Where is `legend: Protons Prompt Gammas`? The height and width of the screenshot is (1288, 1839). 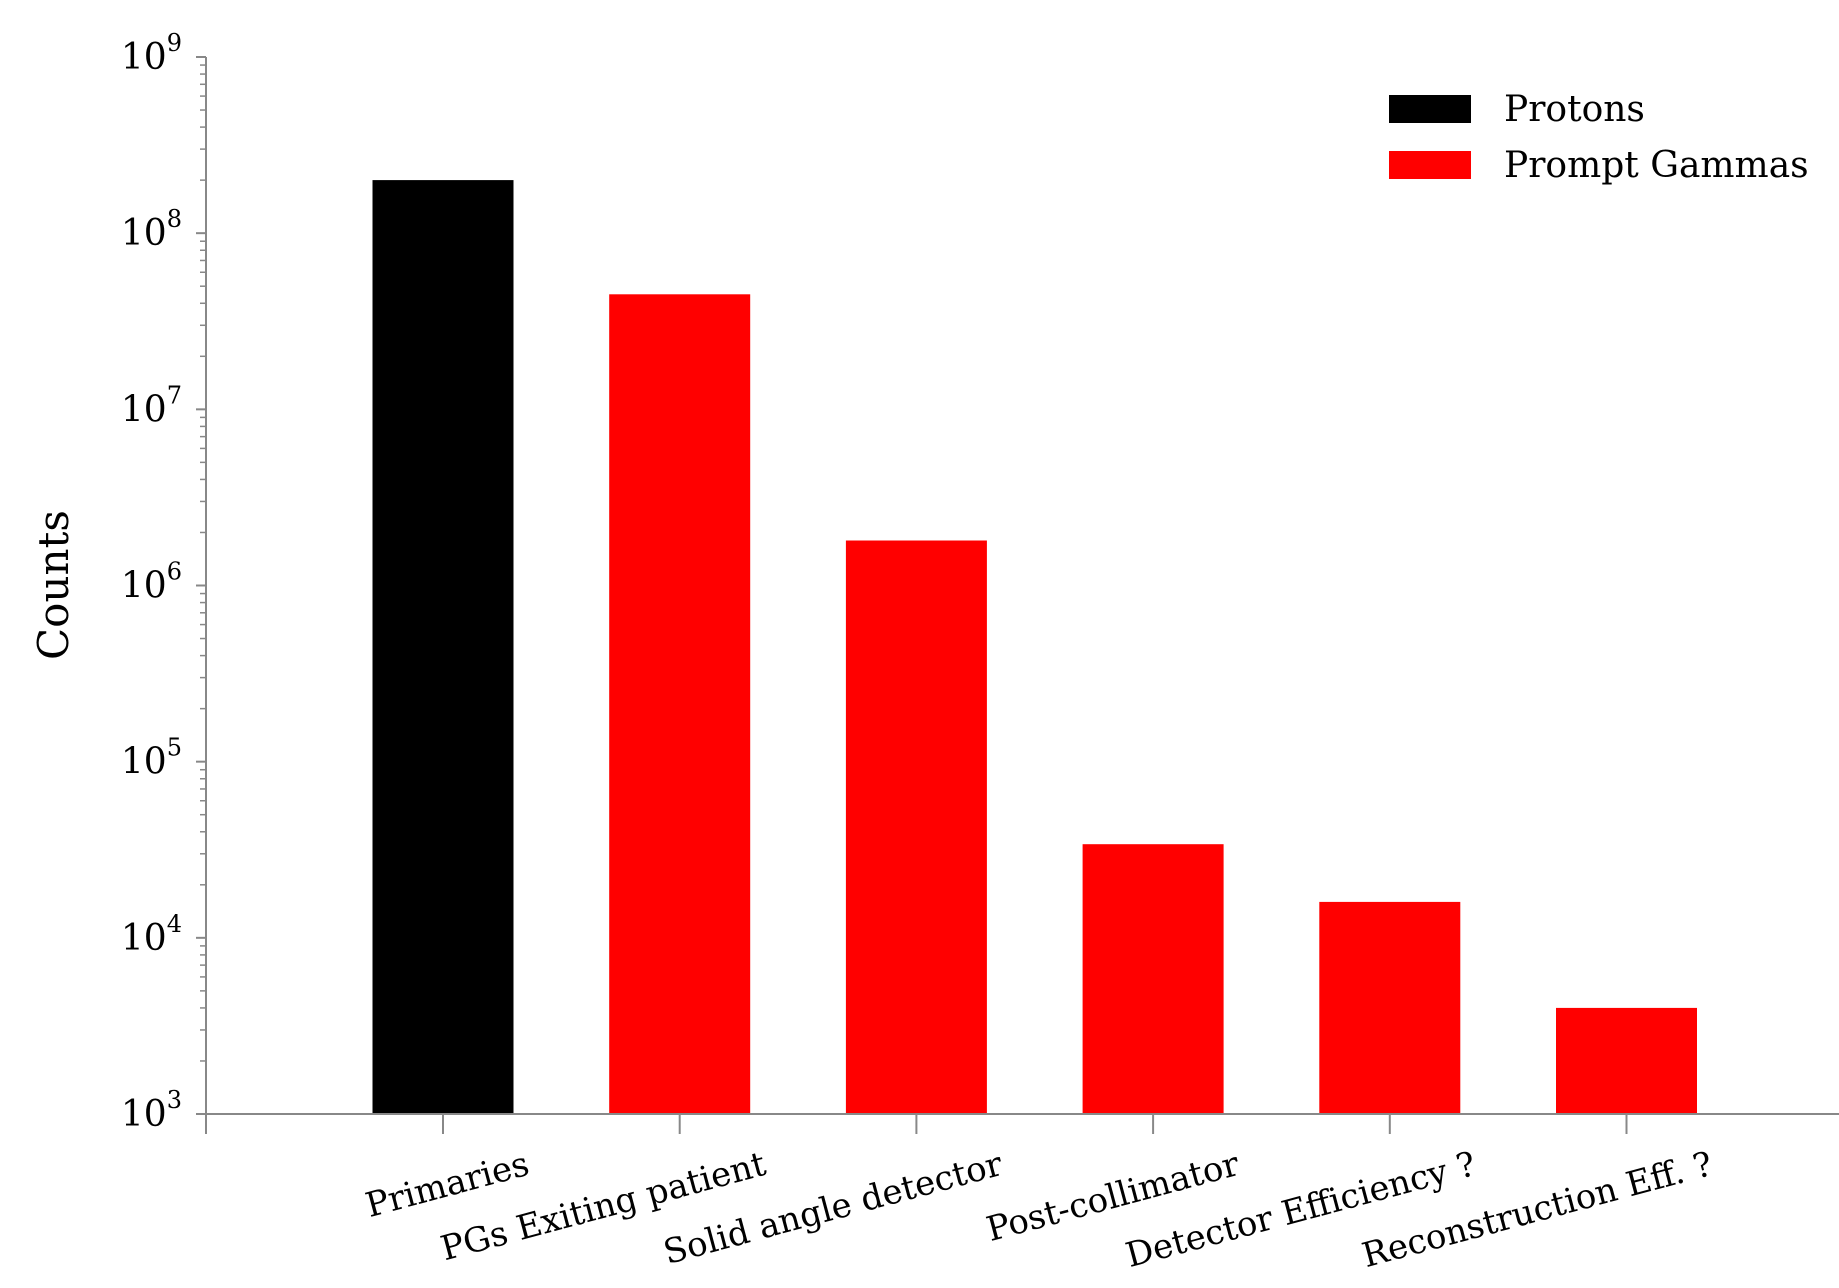 legend: Protons Prompt Gammas is located at coordinates (1599, 137).